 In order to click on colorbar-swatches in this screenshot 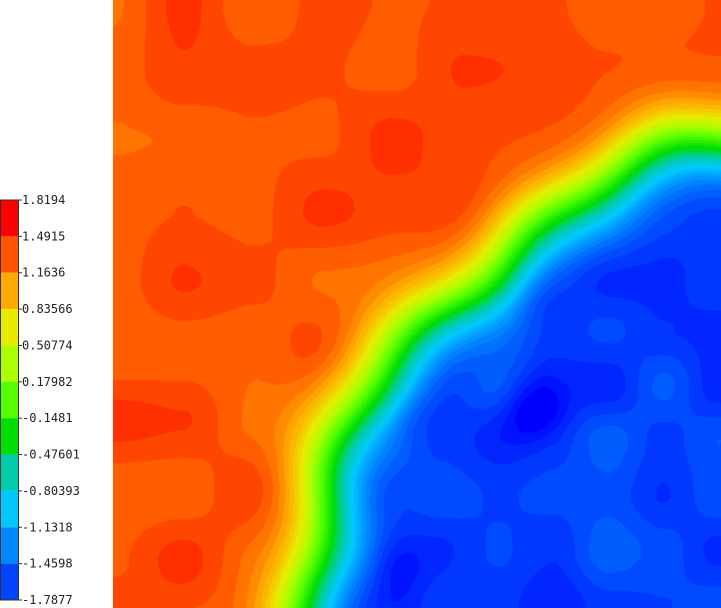, I will do `click(9, 400)`.